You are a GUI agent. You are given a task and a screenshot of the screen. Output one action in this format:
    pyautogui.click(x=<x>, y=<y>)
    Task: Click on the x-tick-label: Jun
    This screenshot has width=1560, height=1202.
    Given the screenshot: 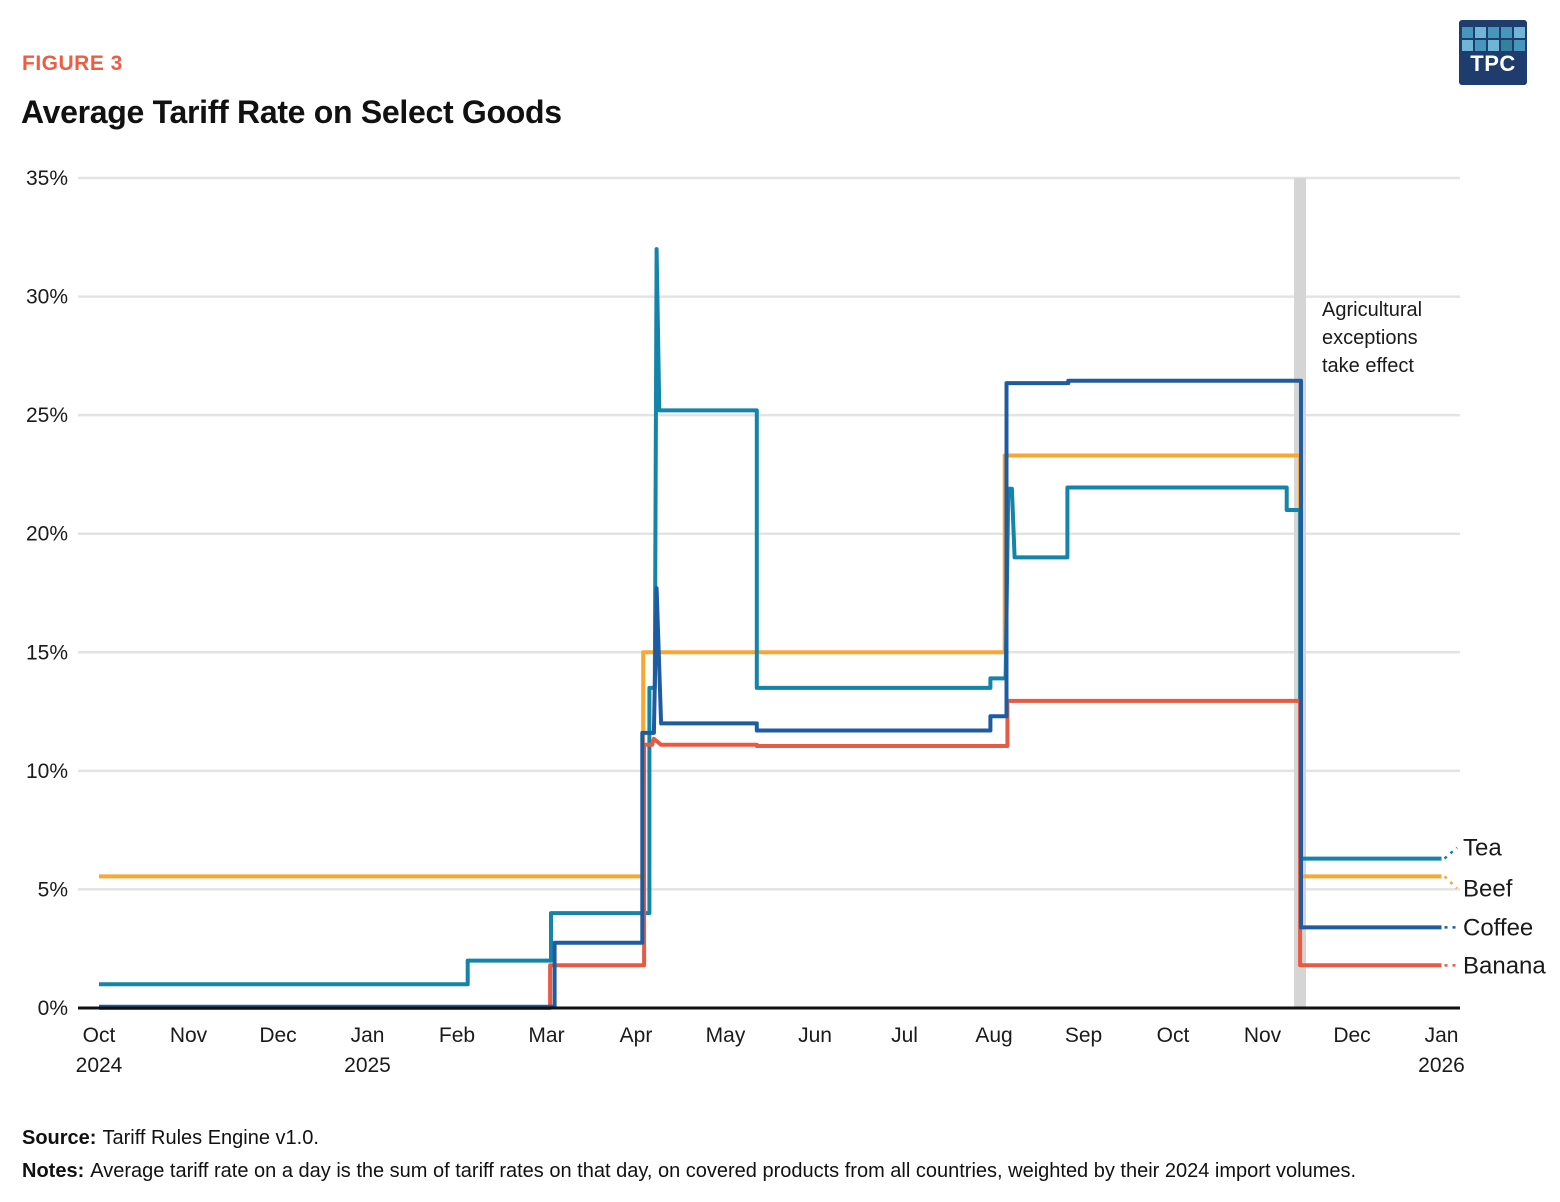 What is the action you would take?
    pyautogui.click(x=815, y=1035)
    